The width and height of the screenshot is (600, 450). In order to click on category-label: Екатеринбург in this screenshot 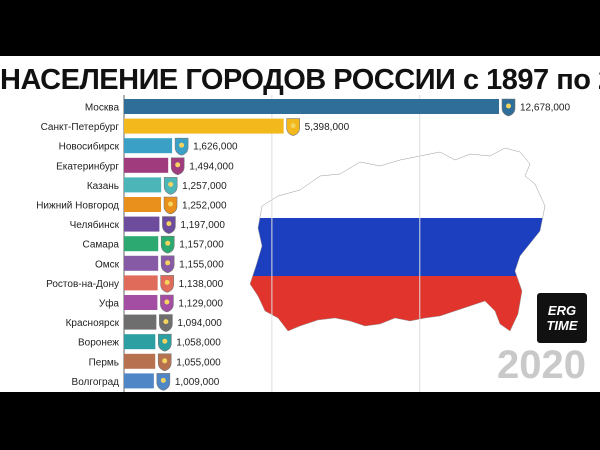, I will do `click(87, 166)`.